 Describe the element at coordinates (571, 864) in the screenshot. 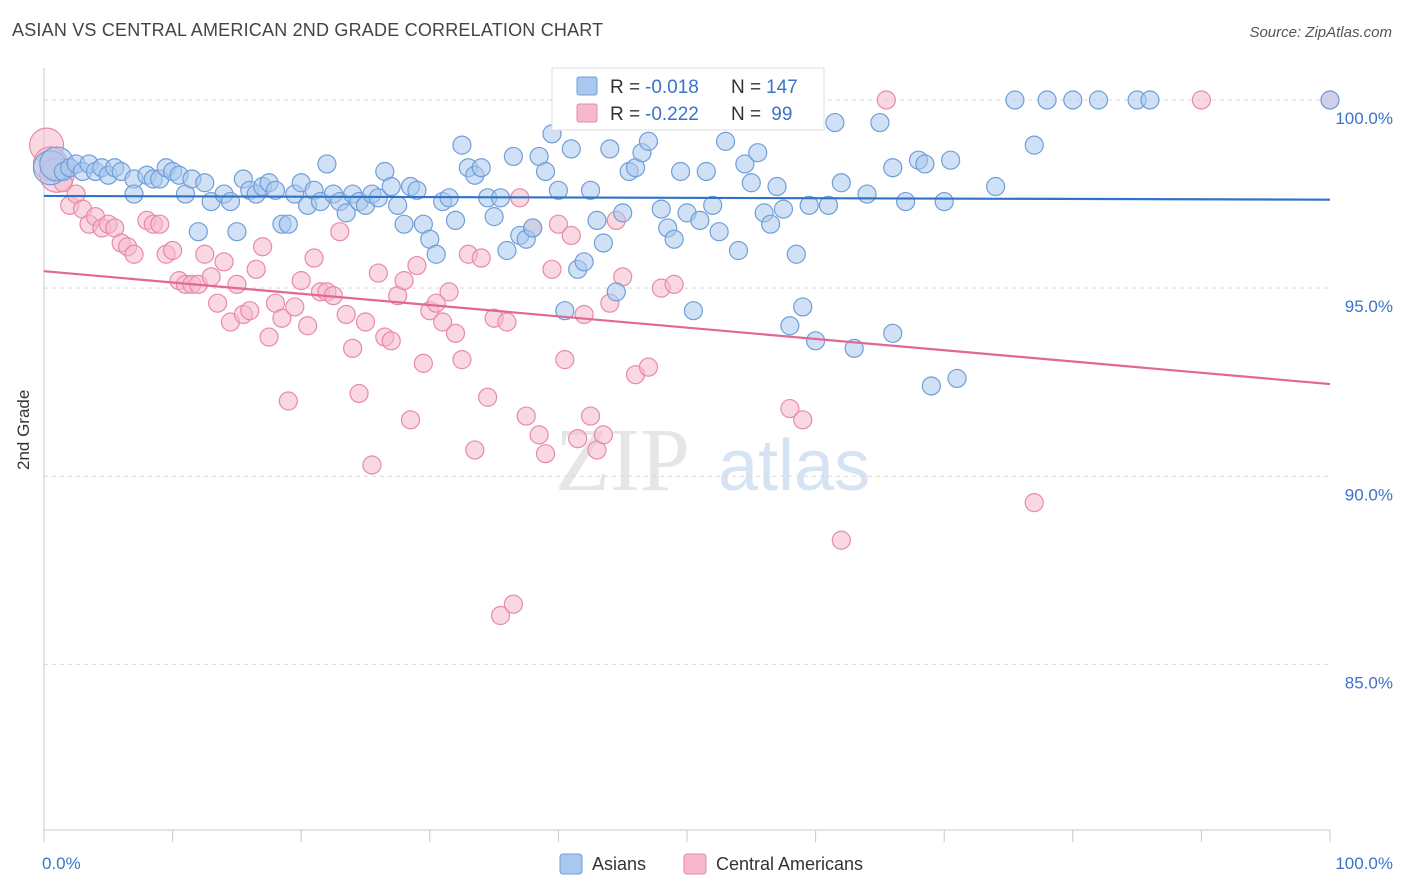

I see `legend-bottom-swatch-asians` at that location.